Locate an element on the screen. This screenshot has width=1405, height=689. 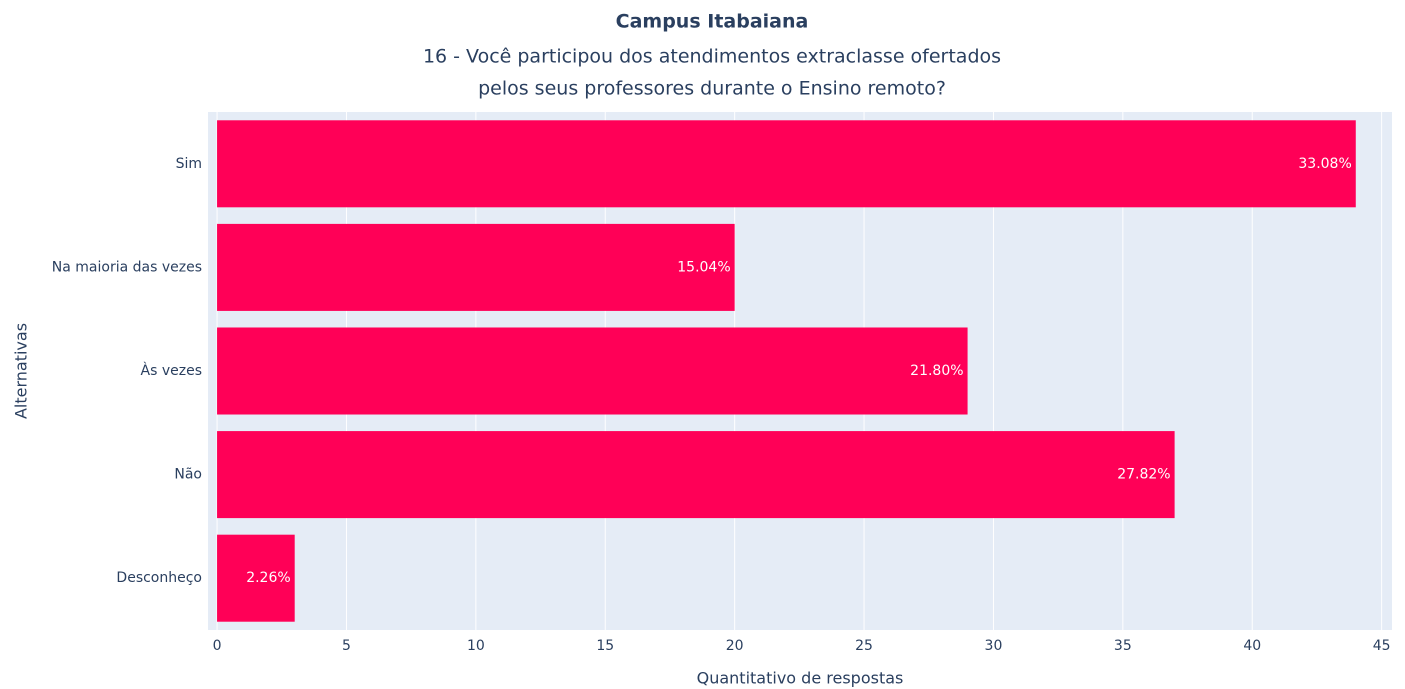
x-tick-label: 15 is located at coordinates (605, 646).